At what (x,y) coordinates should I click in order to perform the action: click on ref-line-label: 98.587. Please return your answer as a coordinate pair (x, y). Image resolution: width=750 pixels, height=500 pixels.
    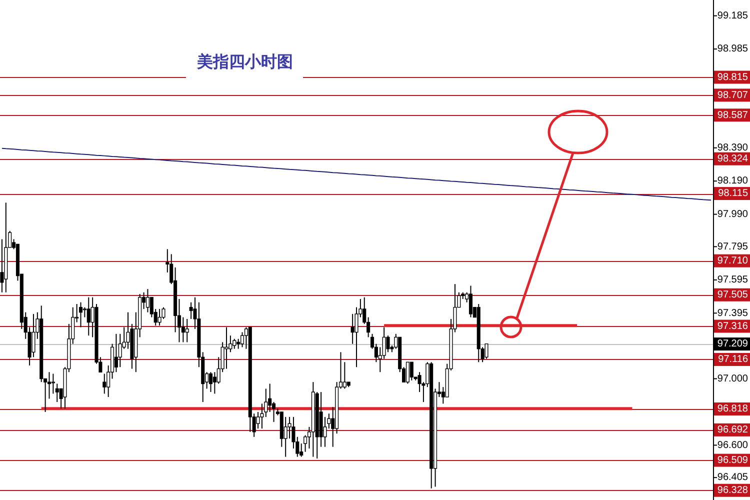
    Looking at the image, I should click on (732, 115).